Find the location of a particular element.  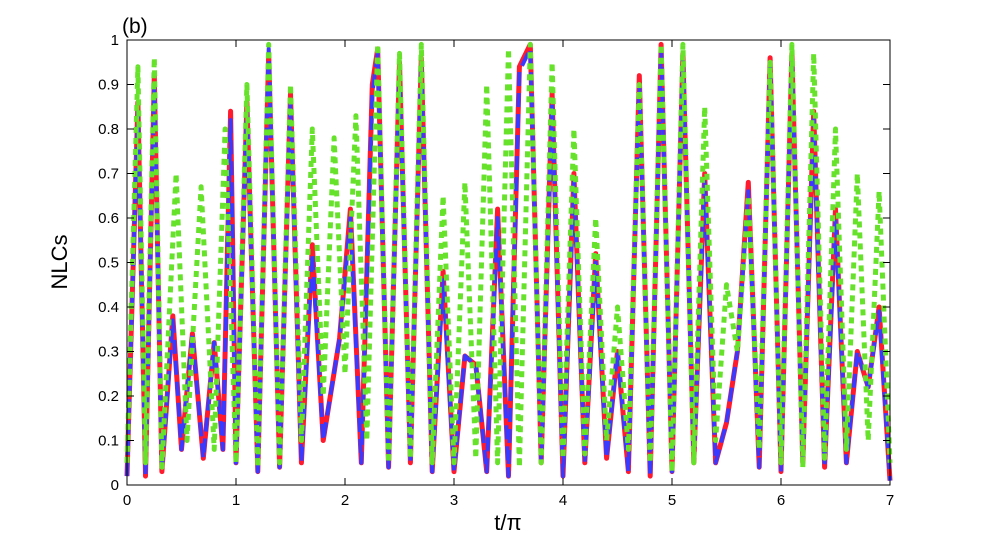

x-axis-title: t/π is located at coordinates (507, 522).